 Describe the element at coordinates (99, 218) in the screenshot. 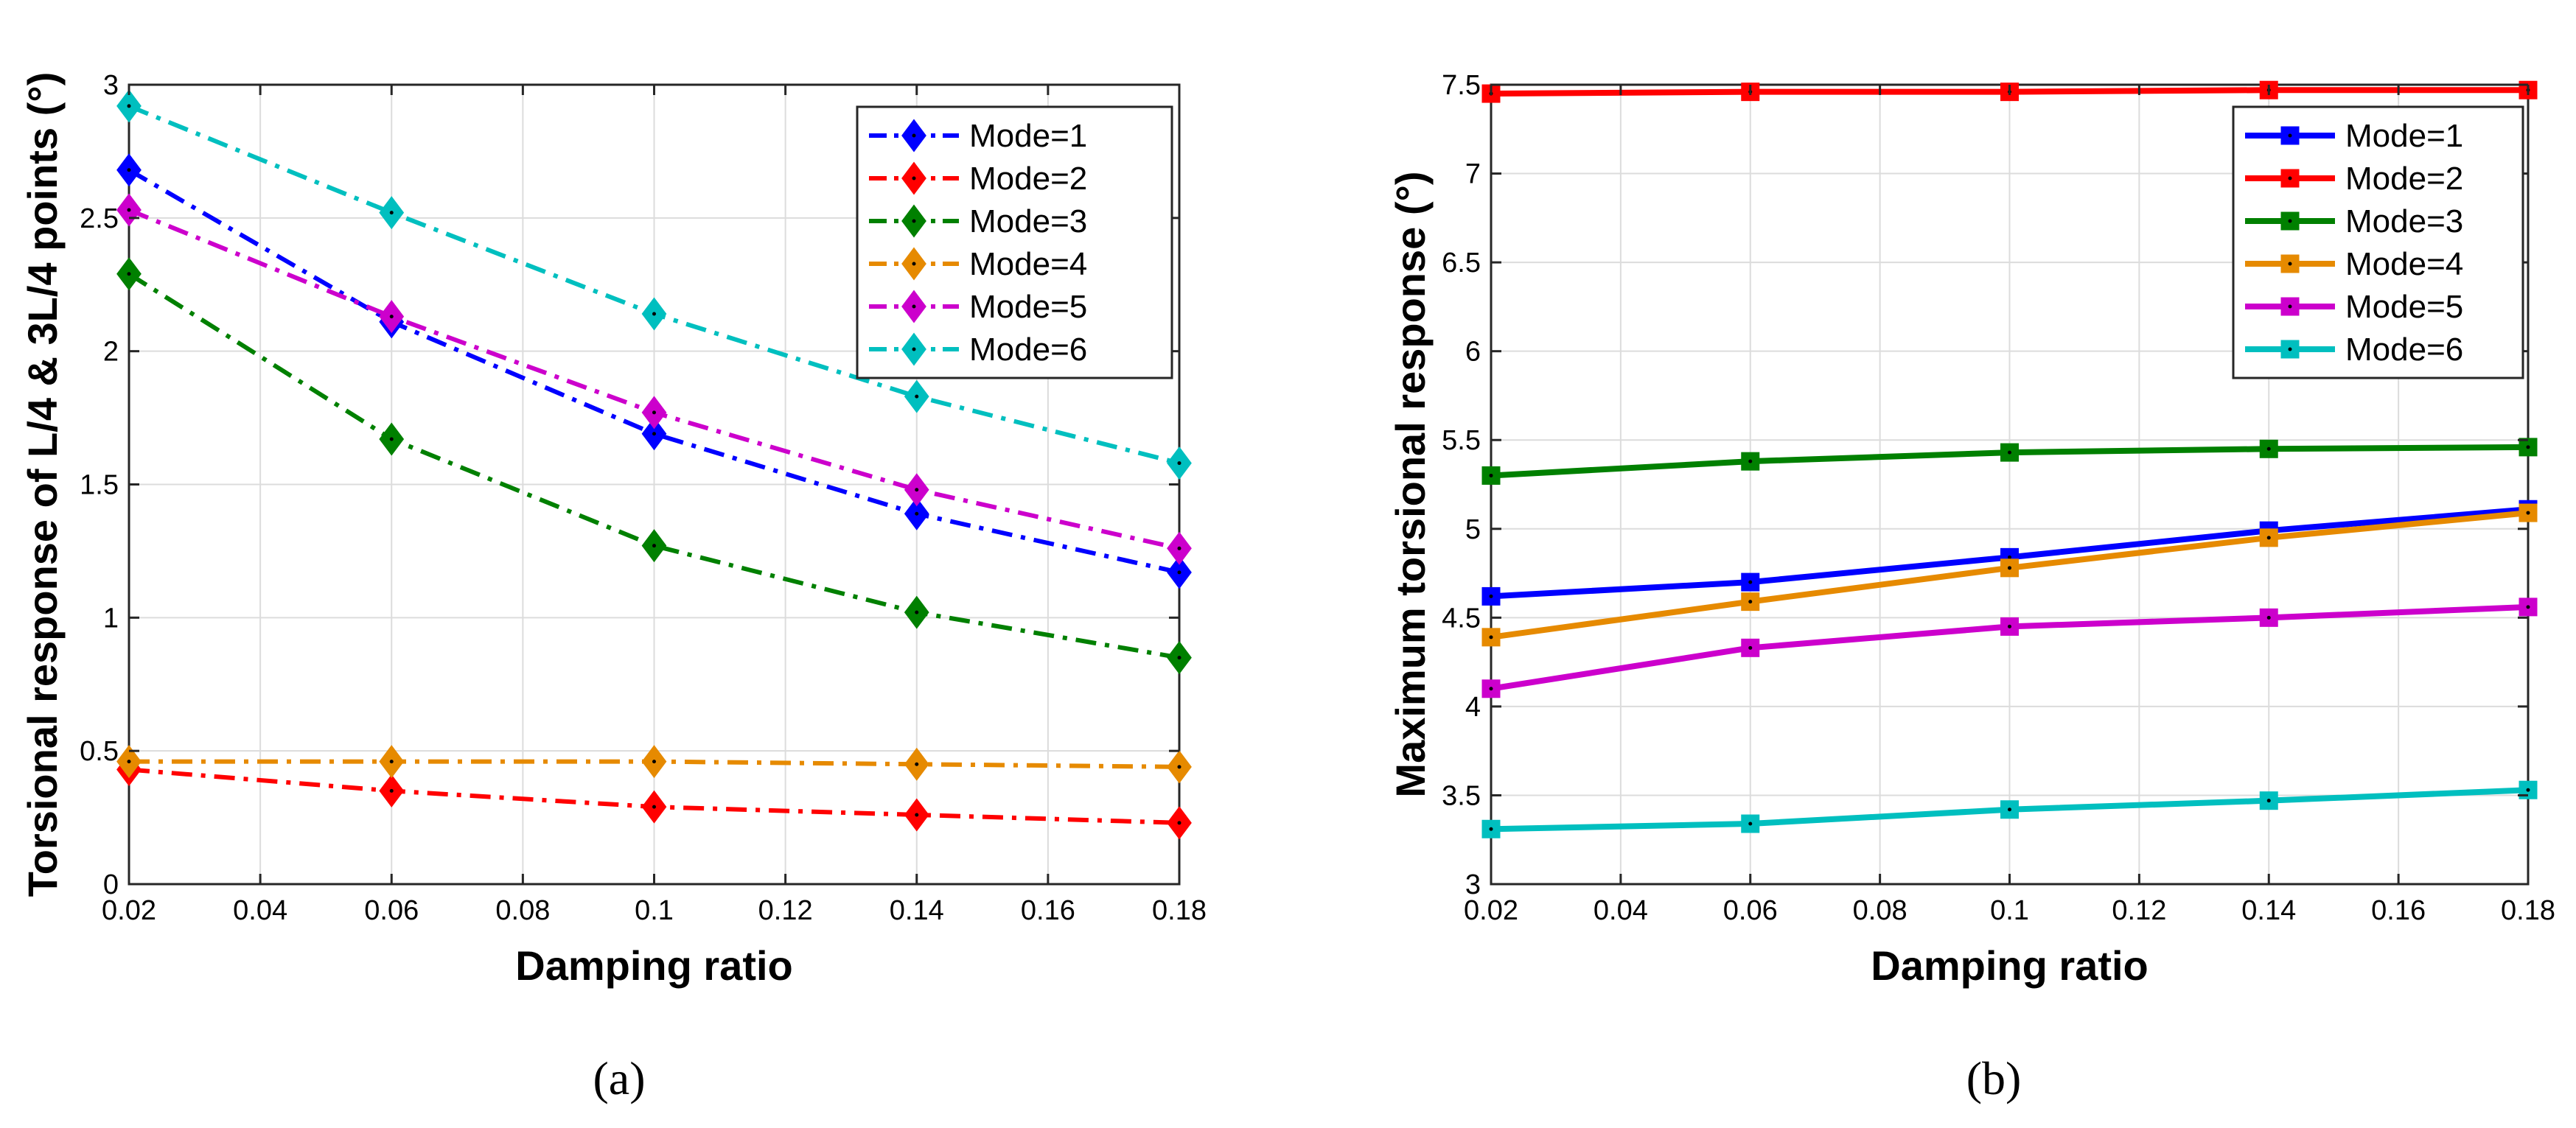

I see `y-tick-label: 2.5` at that location.